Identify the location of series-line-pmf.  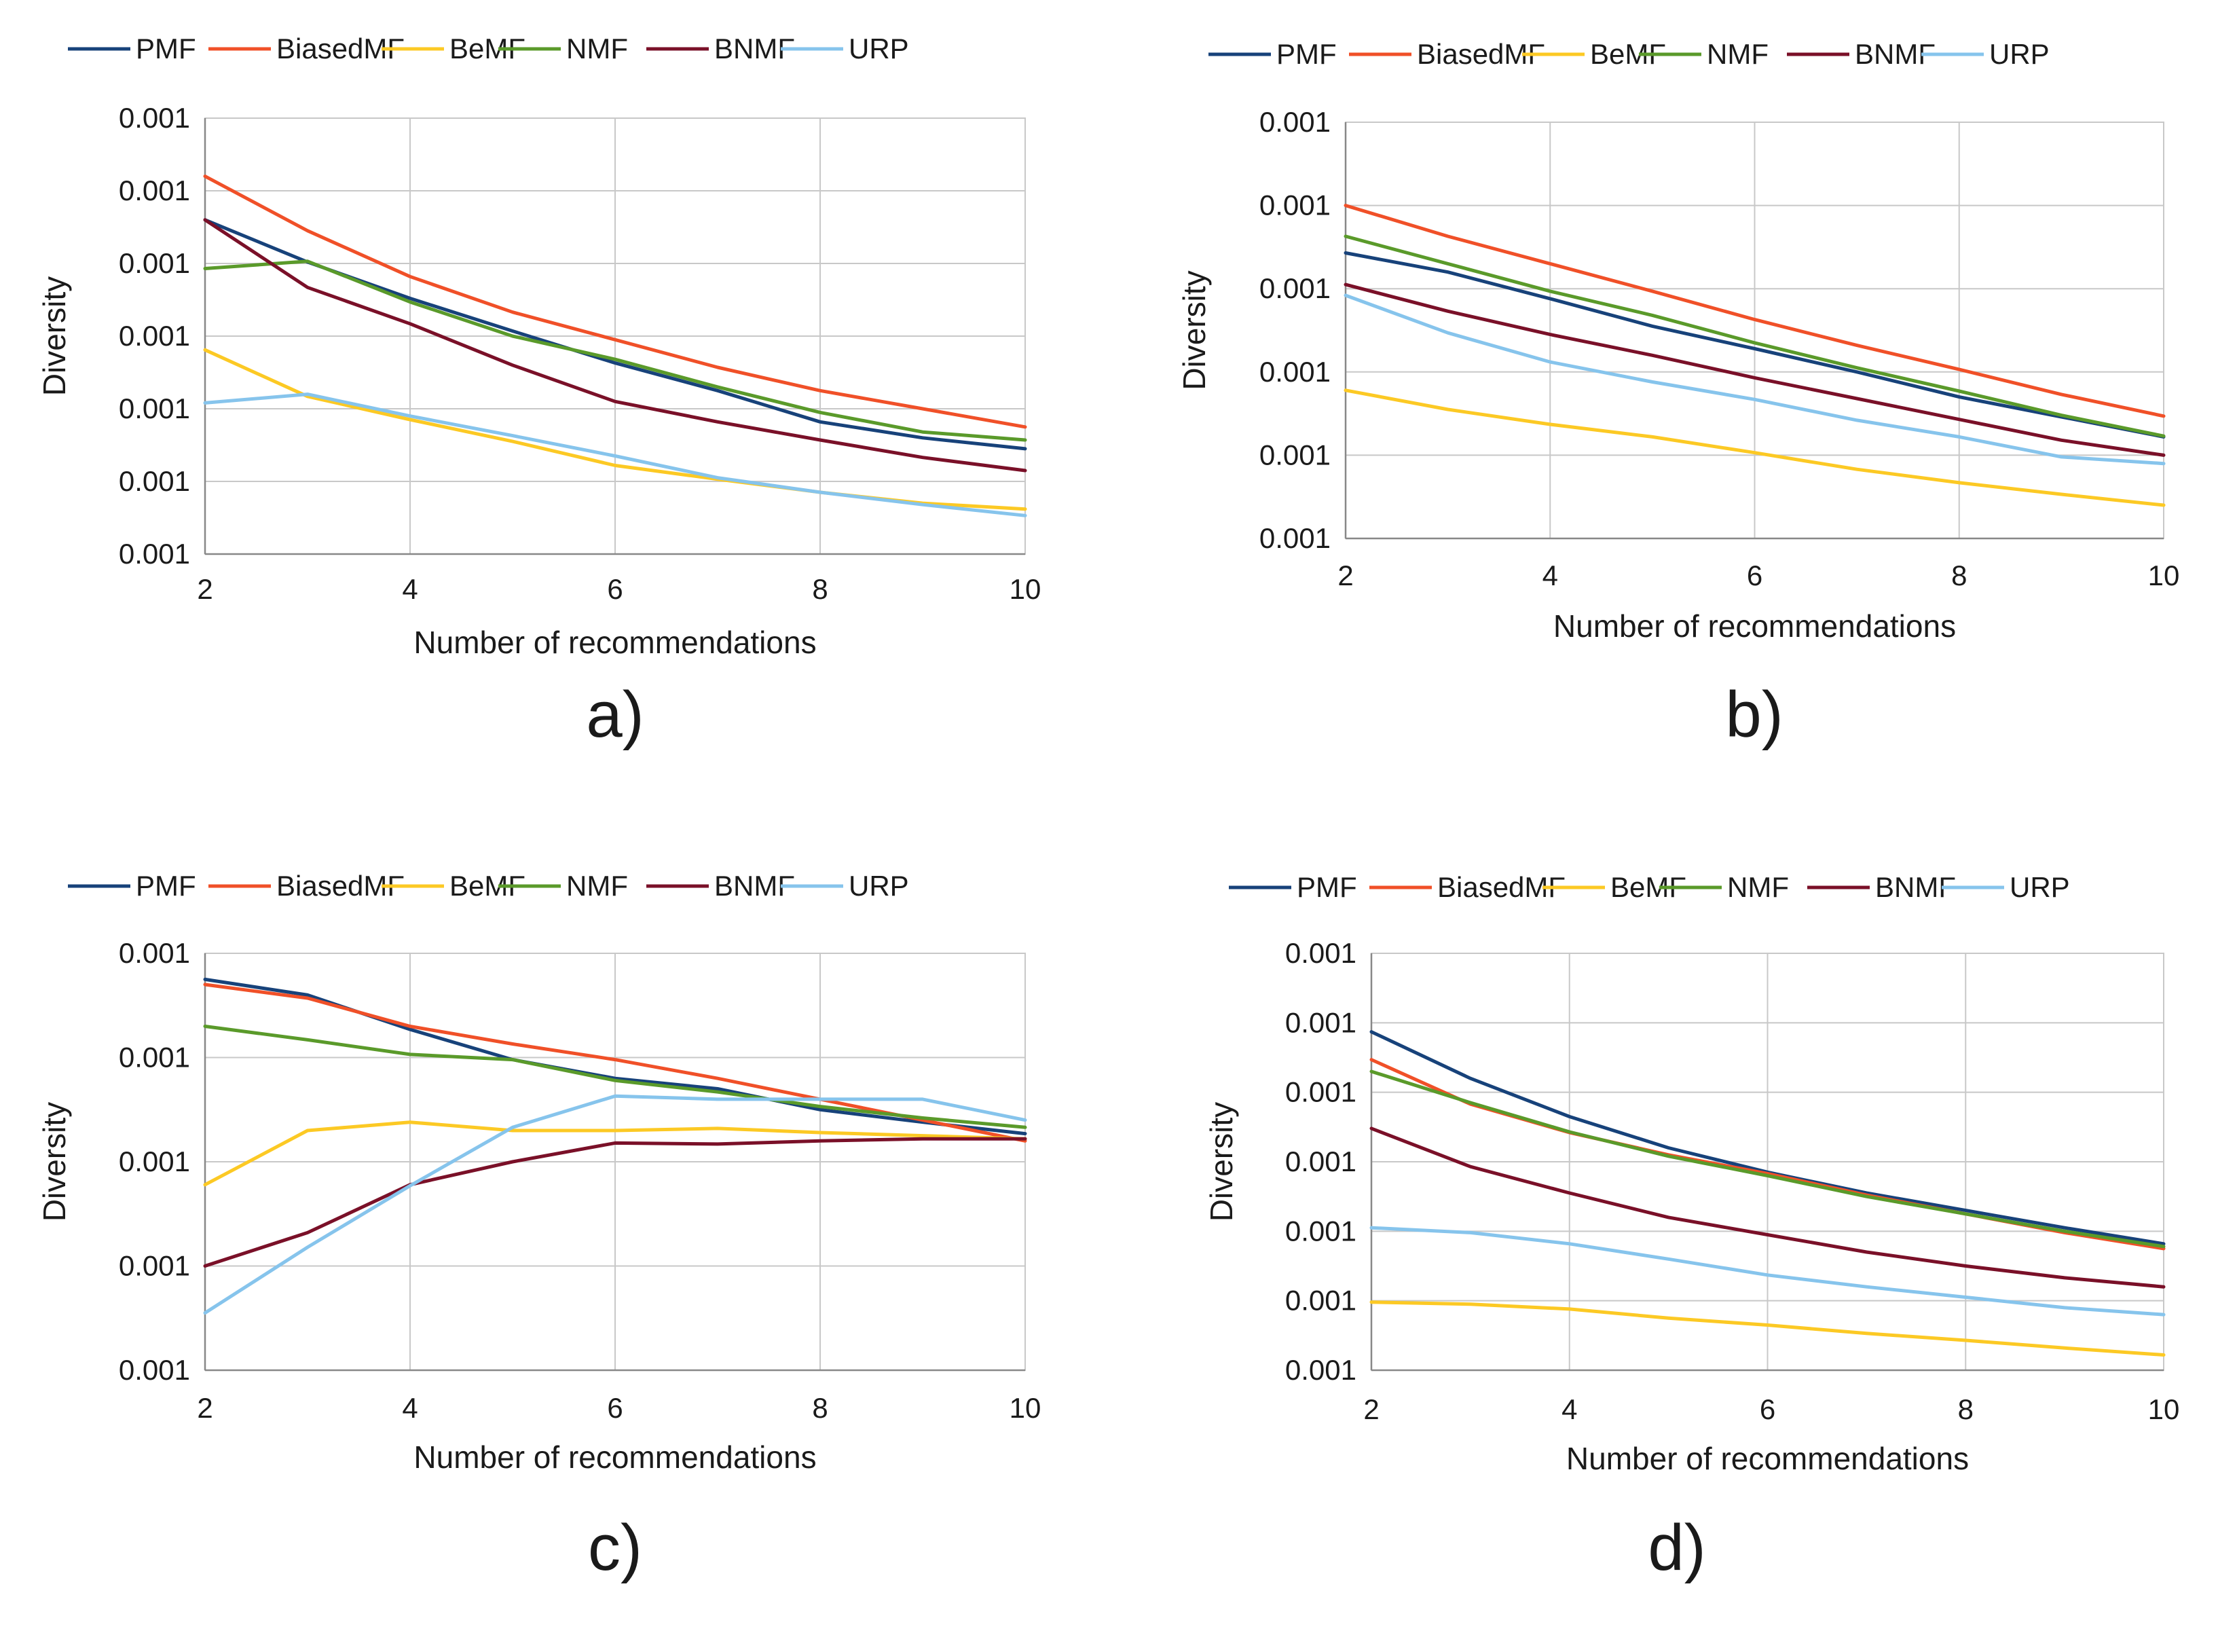
(1755, 345).